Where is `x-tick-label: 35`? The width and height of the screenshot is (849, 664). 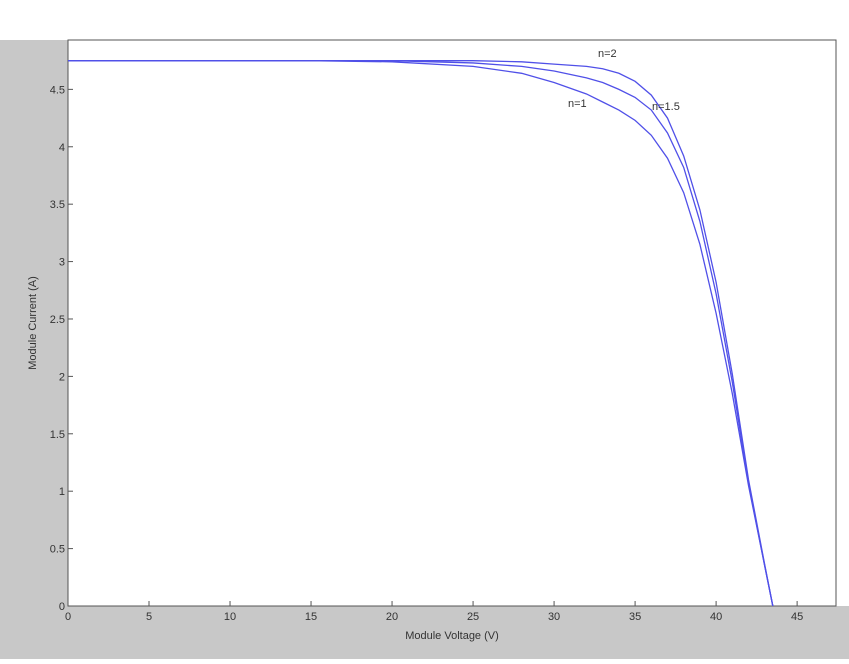
x-tick-label: 35 is located at coordinates (635, 617).